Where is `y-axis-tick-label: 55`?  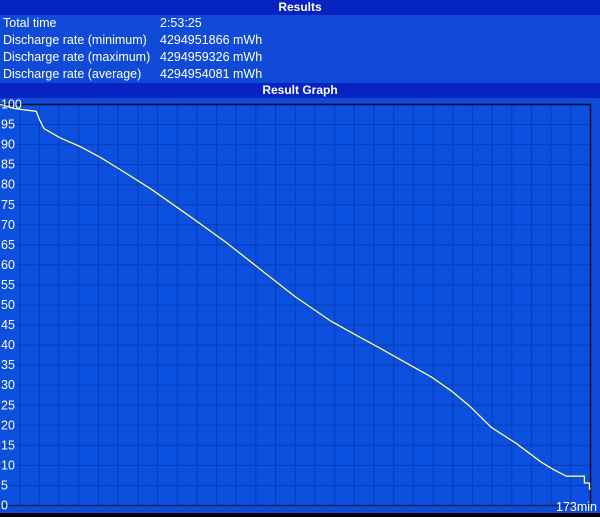
y-axis-tick-label: 55 is located at coordinates (8, 285).